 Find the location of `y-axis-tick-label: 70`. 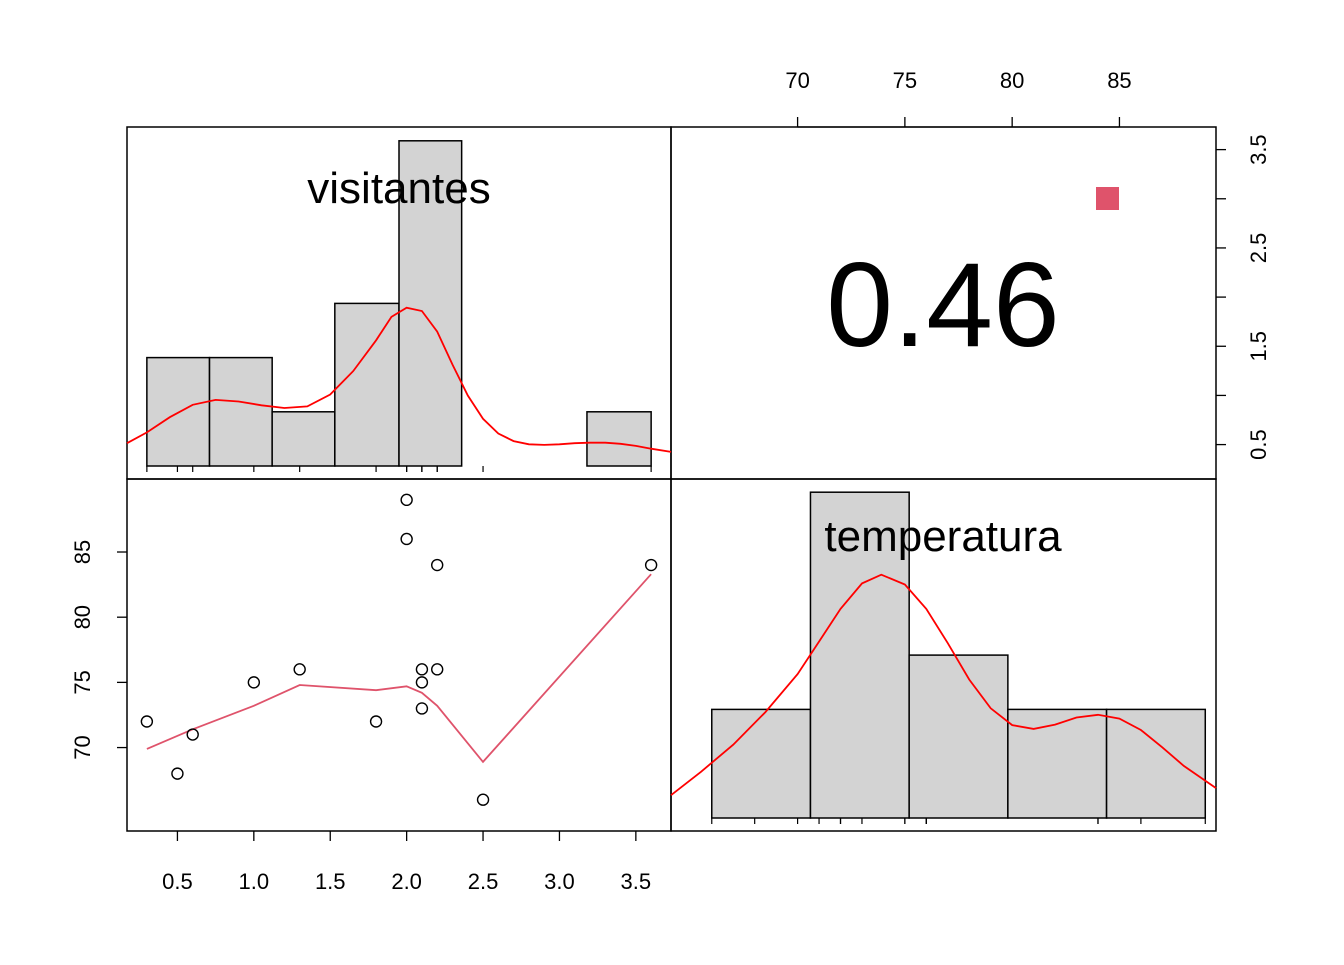

y-axis-tick-label: 70 is located at coordinates (82, 747).